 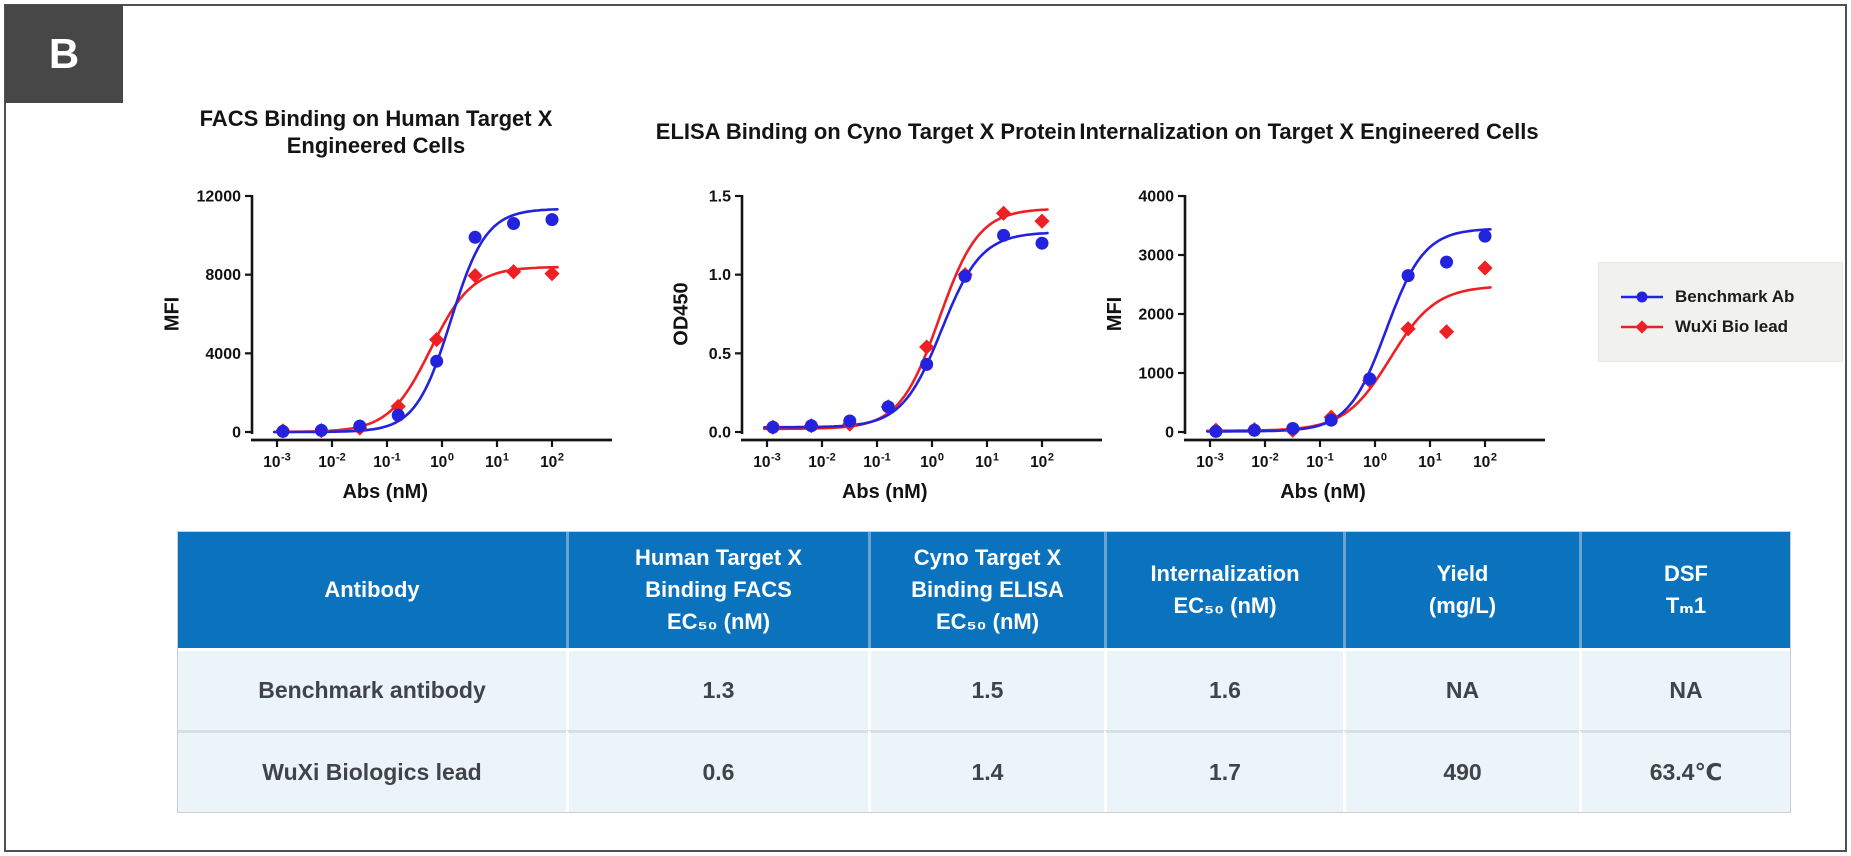 I want to click on panel-label-badge: B, so click(x=64, y=54).